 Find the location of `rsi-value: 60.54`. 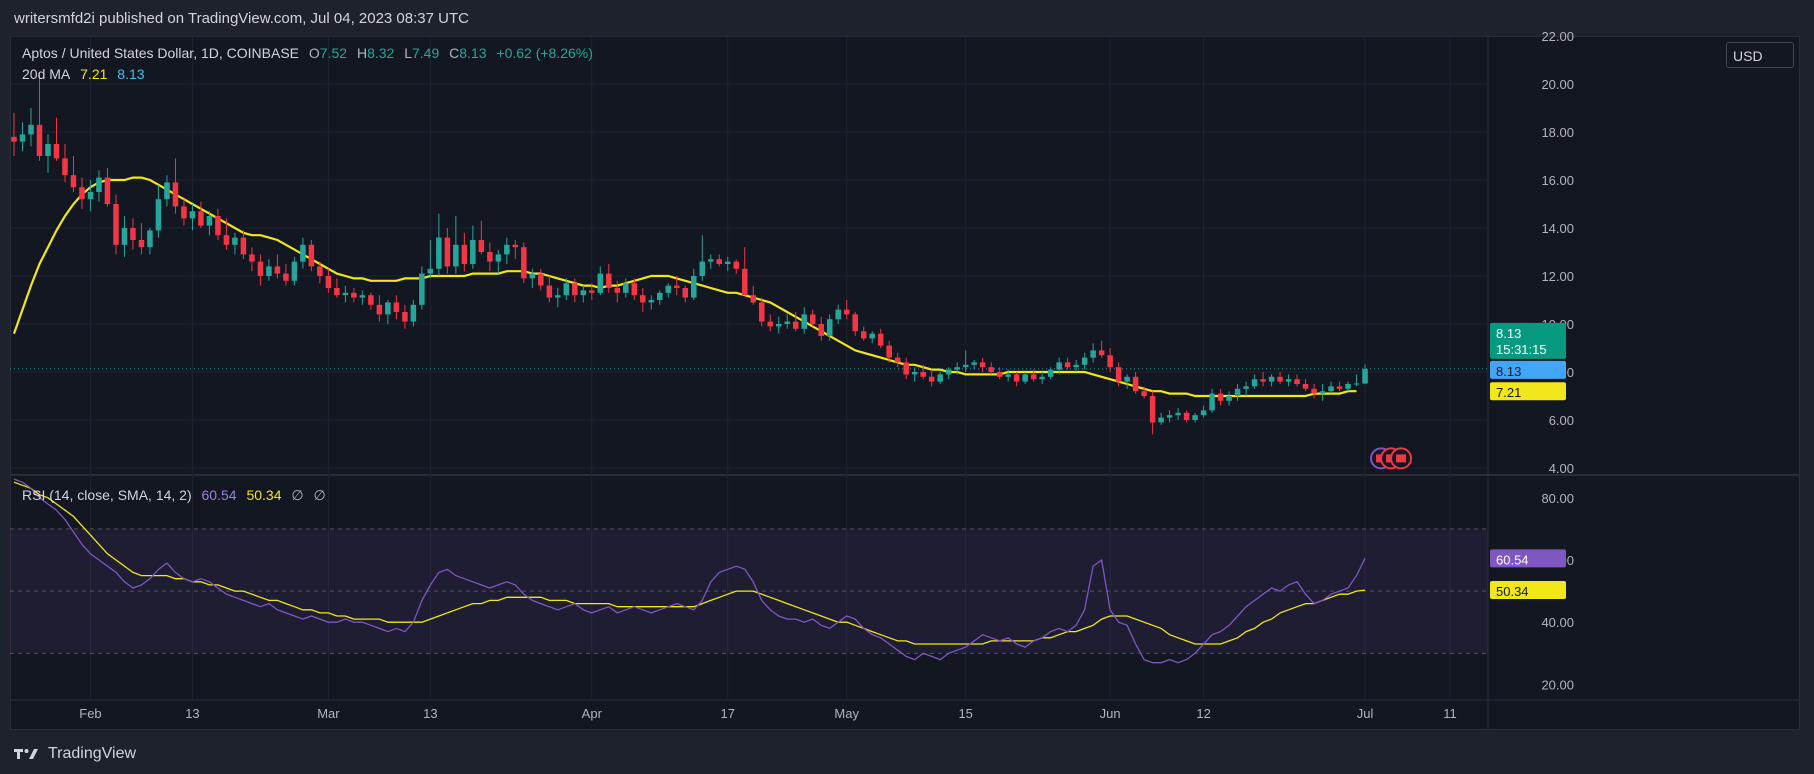

rsi-value: 60.54 is located at coordinates (219, 495).